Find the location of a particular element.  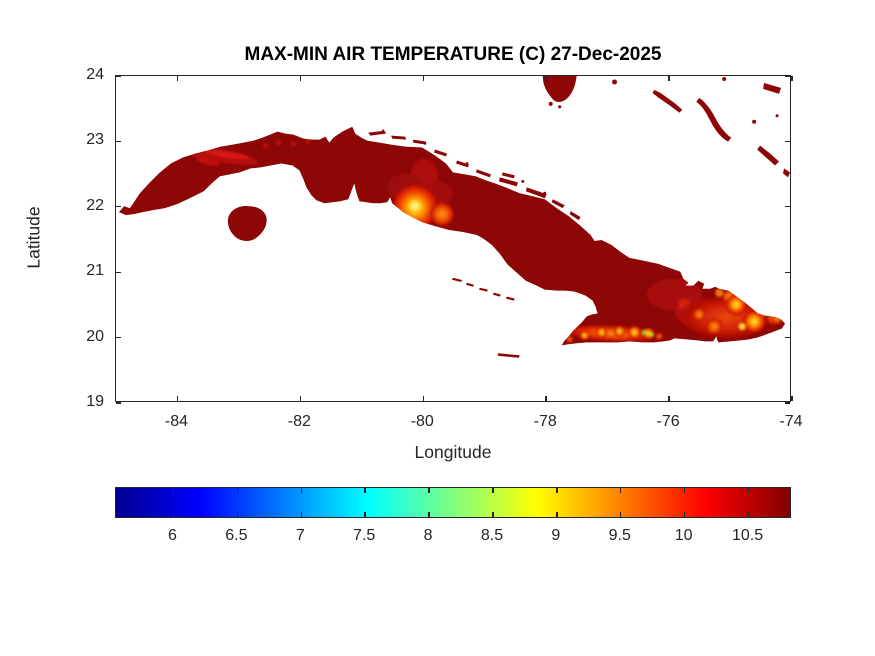

pinar-ridge-bright is located at coordinates (227, 154).